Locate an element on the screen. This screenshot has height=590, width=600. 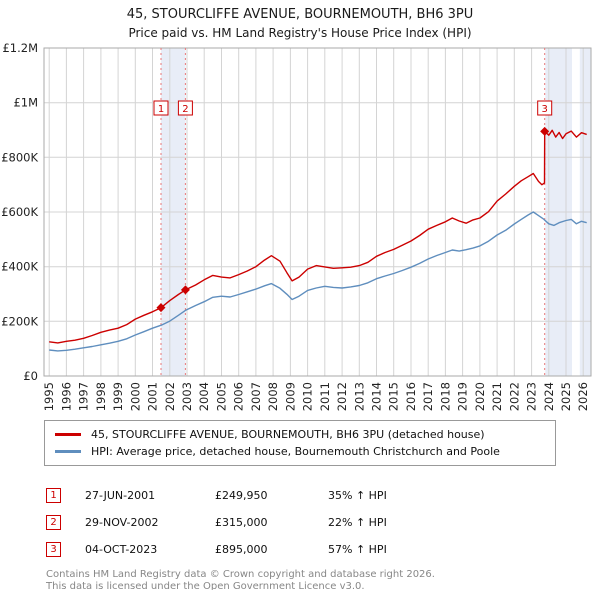
svg-text: 2013 is located at coordinates (359, 396).